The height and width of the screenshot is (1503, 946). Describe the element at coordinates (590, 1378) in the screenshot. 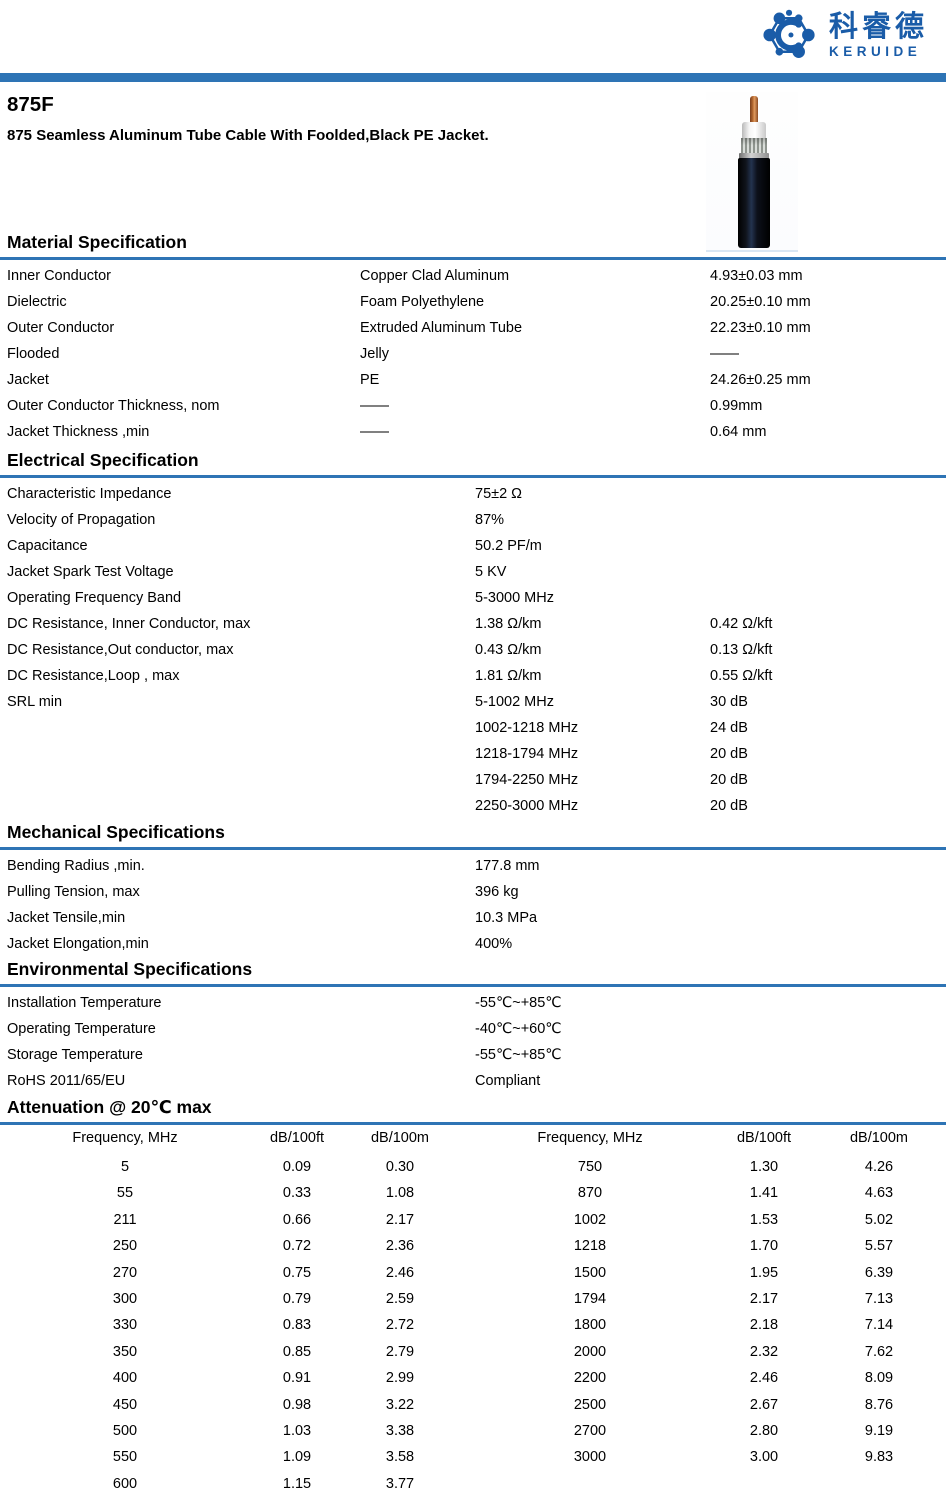

I see `table-cell: 2200` at that location.